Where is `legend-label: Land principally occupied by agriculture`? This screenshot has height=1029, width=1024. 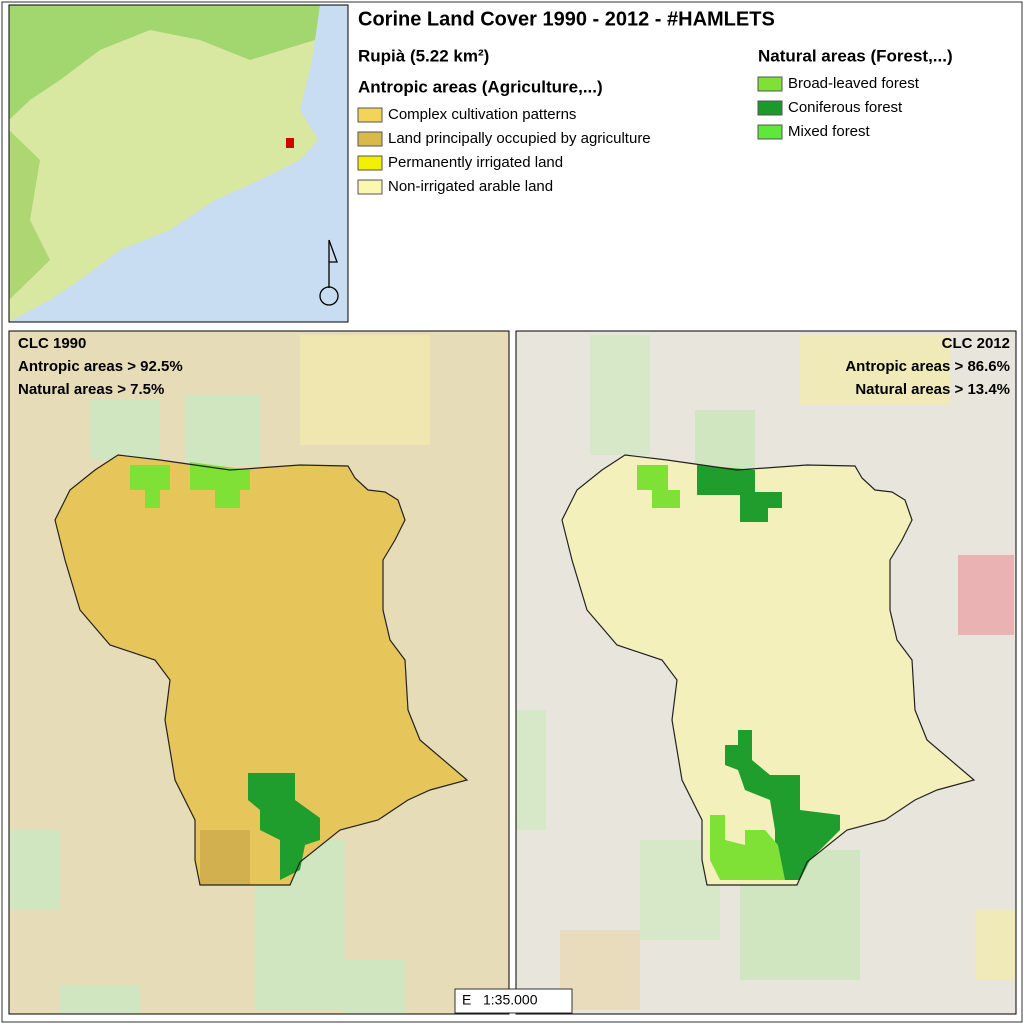
legend-label: Land principally occupied by agriculture is located at coordinates (519, 138).